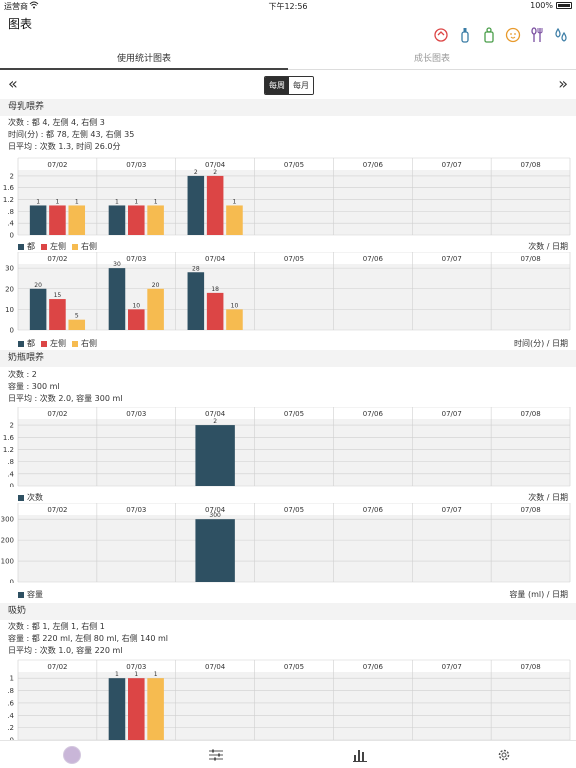 This screenshot has width=576, height=768. I want to click on y-tick-label: .8, so click(10, 462).